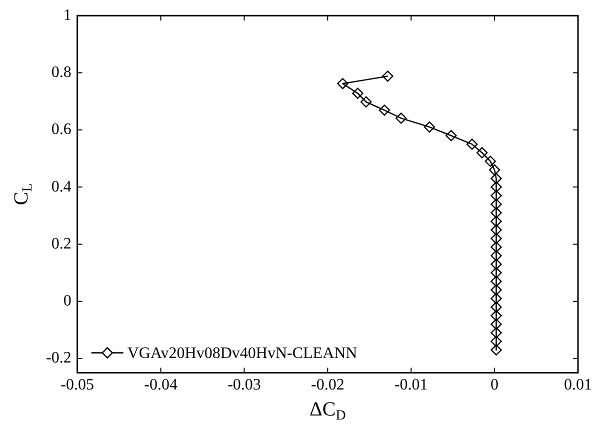 The height and width of the screenshot is (432, 600). What do you see at coordinates (77, 385) in the screenshot?
I see `x-tick-label: -0.05` at bounding box center [77, 385].